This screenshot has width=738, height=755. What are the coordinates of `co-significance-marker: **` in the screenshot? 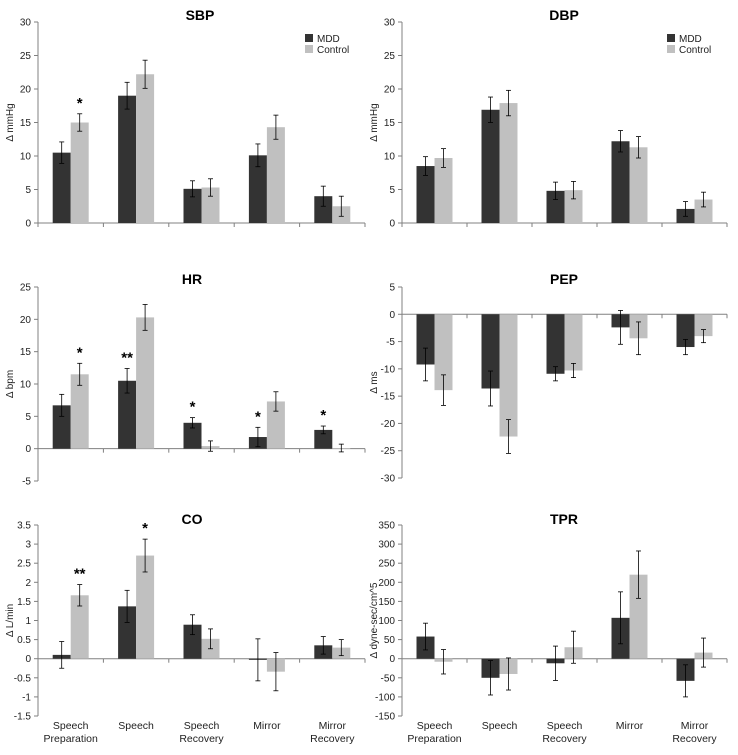 It's located at (80, 574).